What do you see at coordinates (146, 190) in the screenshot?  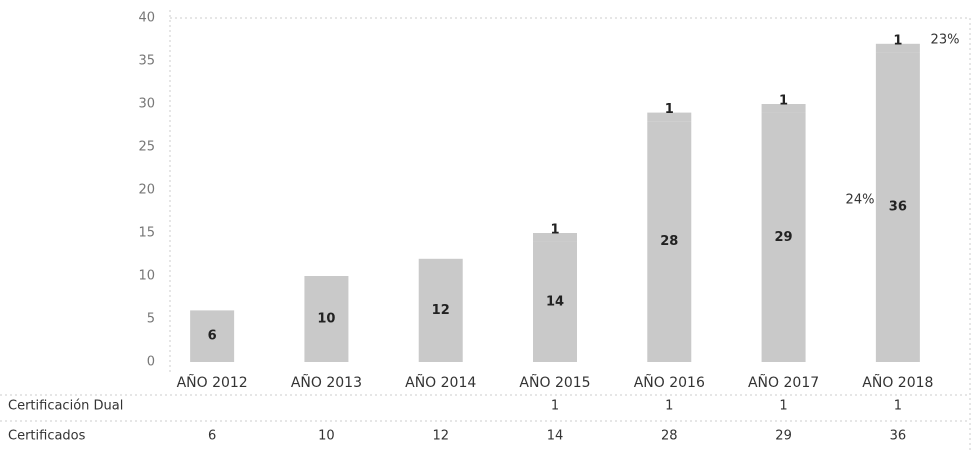 I see `y-tick-label: 20` at bounding box center [146, 190].